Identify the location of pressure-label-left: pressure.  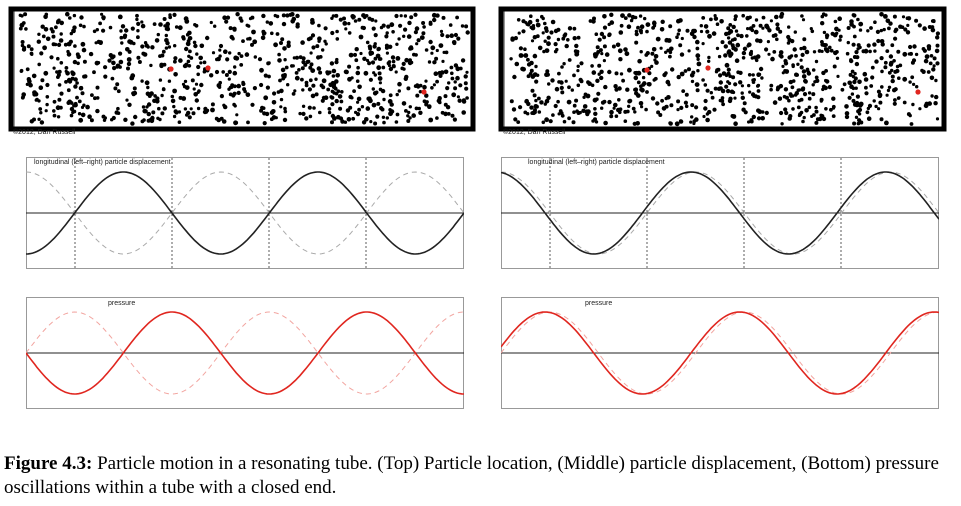
(122, 303).